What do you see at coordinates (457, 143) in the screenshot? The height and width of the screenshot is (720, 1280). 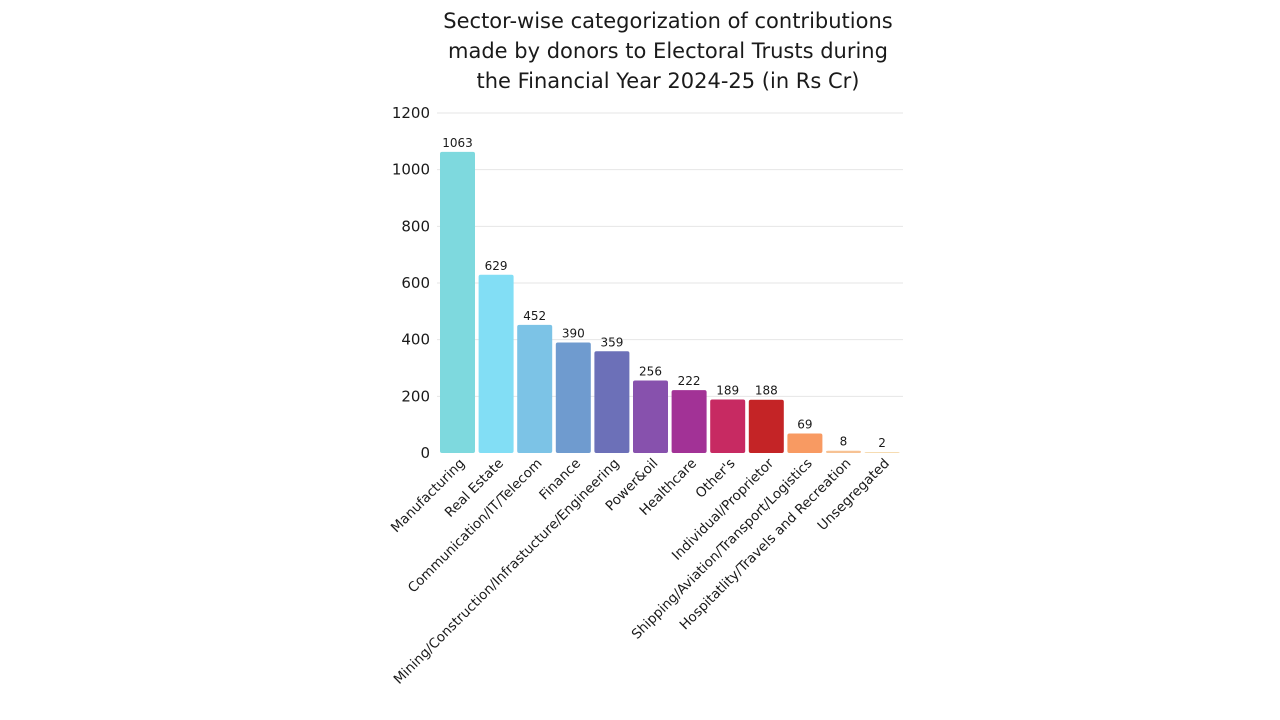 I see `data-label: 1063` at bounding box center [457, 143].